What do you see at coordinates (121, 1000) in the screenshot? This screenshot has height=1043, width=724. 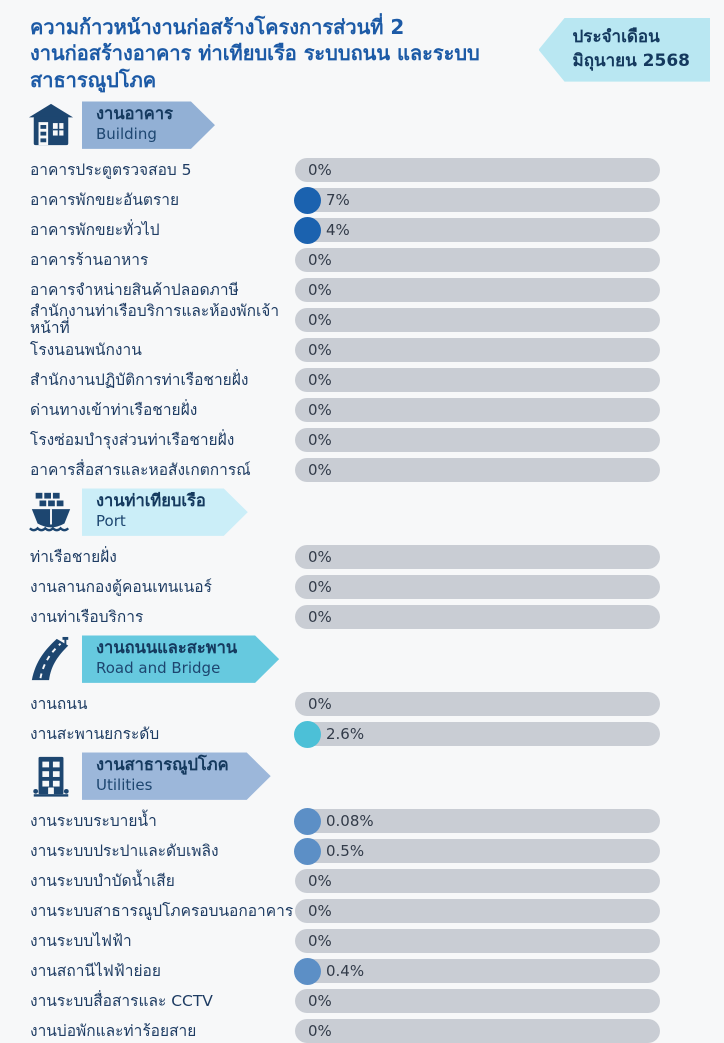 I see `row-label: งานระบบสื่อสารและ CCTV` at bounding box center [121, 1000].